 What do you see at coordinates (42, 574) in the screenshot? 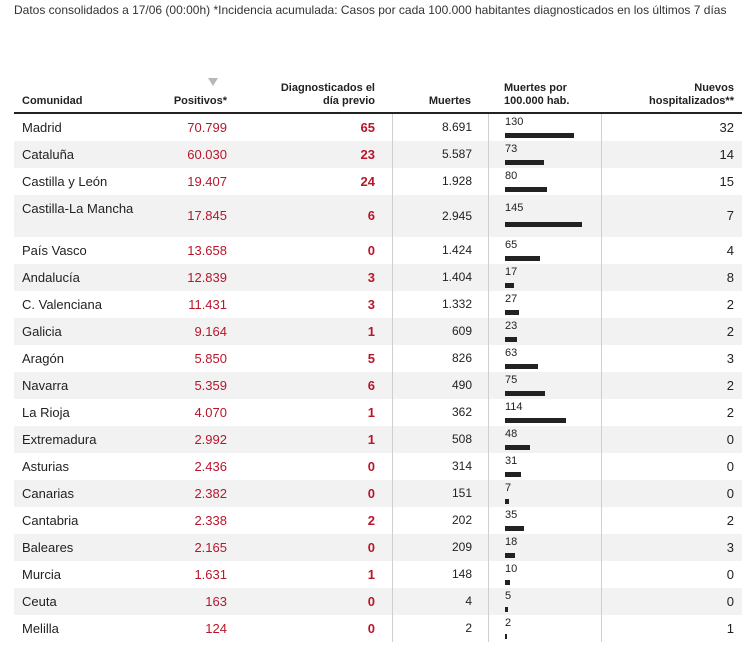
I see `region-name: Murcia` at bounding box center [42, 574].